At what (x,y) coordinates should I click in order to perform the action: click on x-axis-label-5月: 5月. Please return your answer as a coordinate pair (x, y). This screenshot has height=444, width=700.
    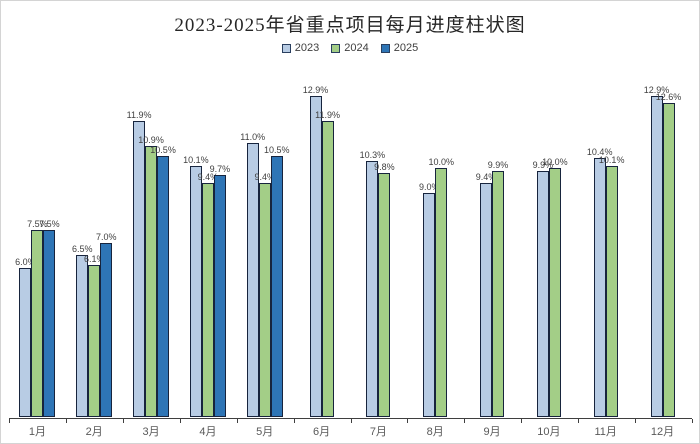
    Looking at the image, I should click on (265, 432).